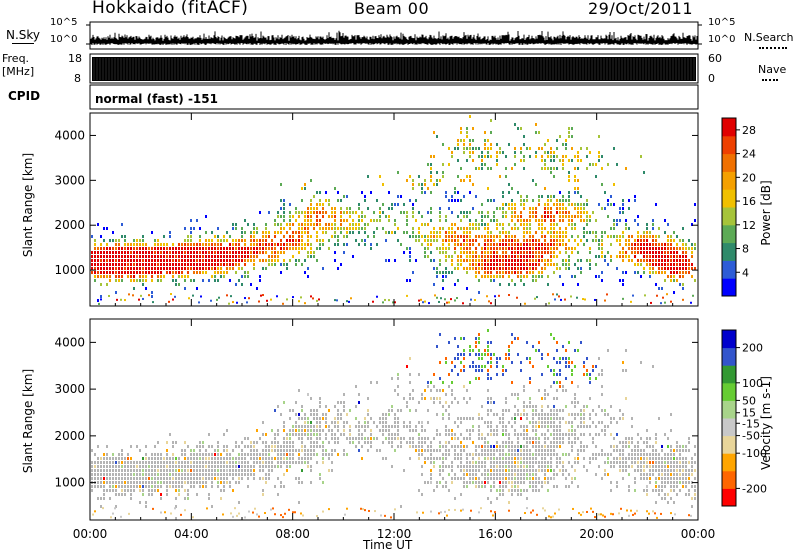 The height and width of the screenshot is (554, 800). Describe the element at coordinates (749, 225) in the screenshot. I see `power-colorbar-ticklabel: 12` at that location.